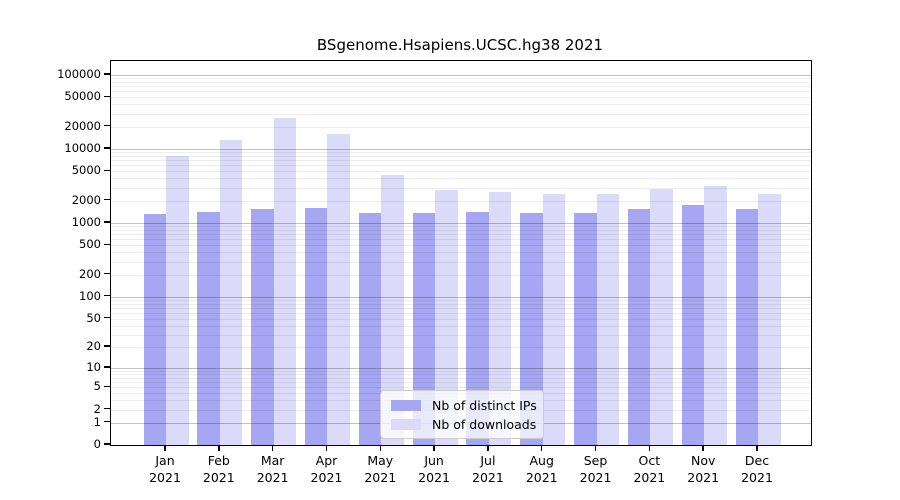  What do you see at coordinates (86, 199) in the screenshot?
I see `y-tick-label: 2000` at bounding box center [86, 199].